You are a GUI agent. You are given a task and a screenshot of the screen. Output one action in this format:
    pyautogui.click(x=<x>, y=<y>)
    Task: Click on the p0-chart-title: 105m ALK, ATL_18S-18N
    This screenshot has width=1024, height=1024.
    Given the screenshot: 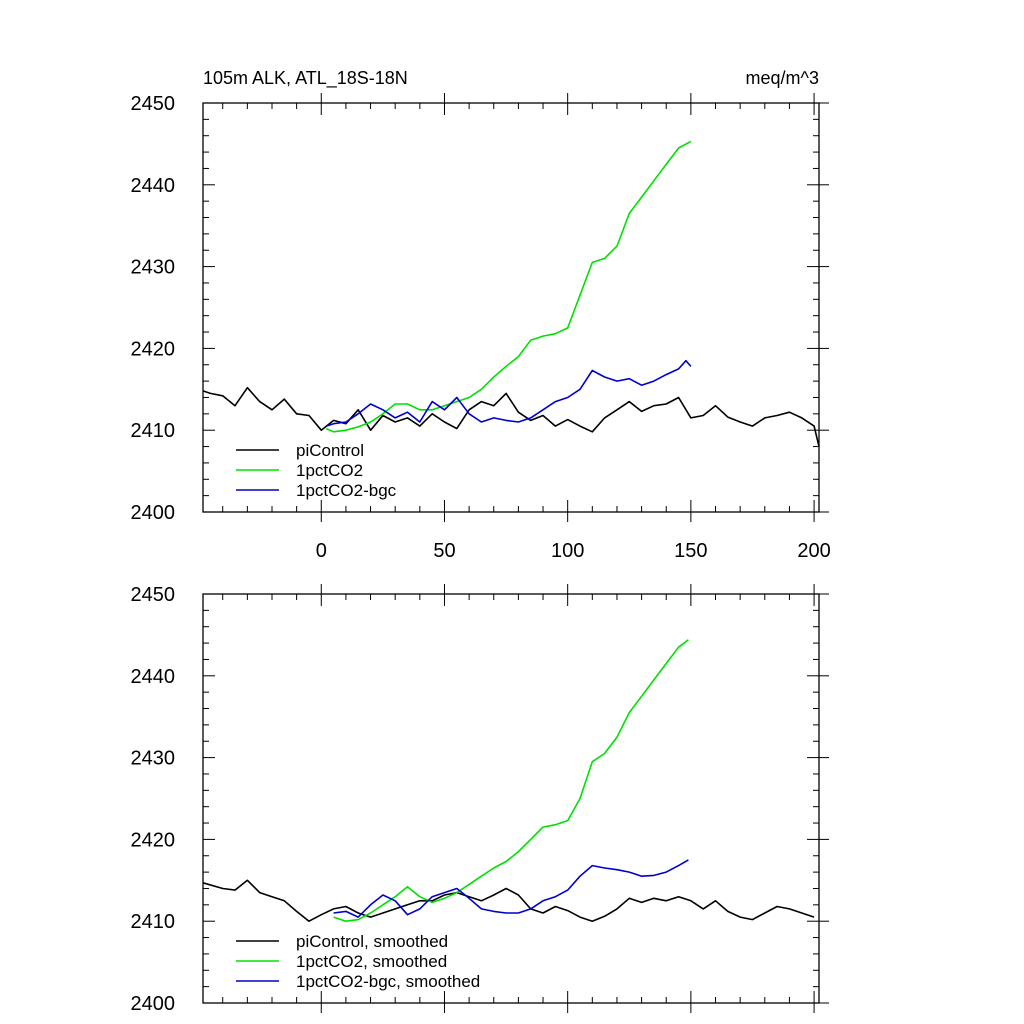 What is the action you would take?
    pyautogui.click(x=305, y=78)
    